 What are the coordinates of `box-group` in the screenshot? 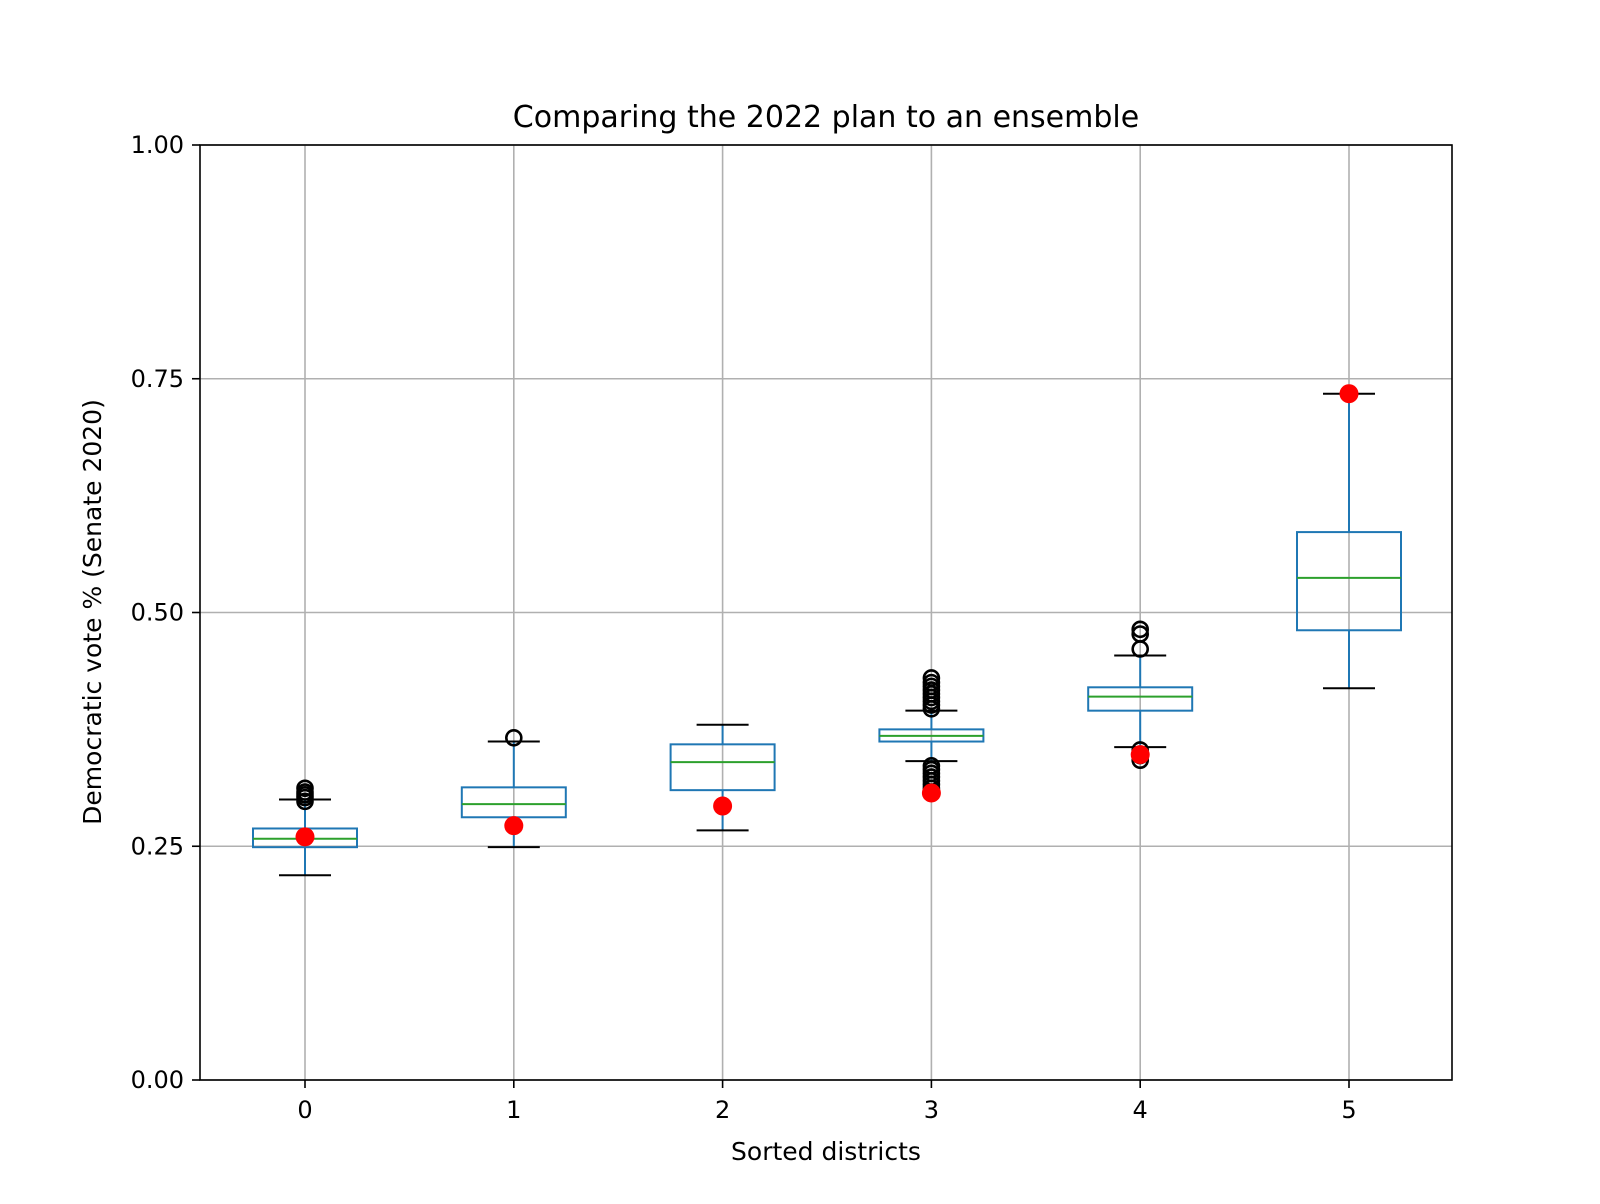 It's located at (305, 828).